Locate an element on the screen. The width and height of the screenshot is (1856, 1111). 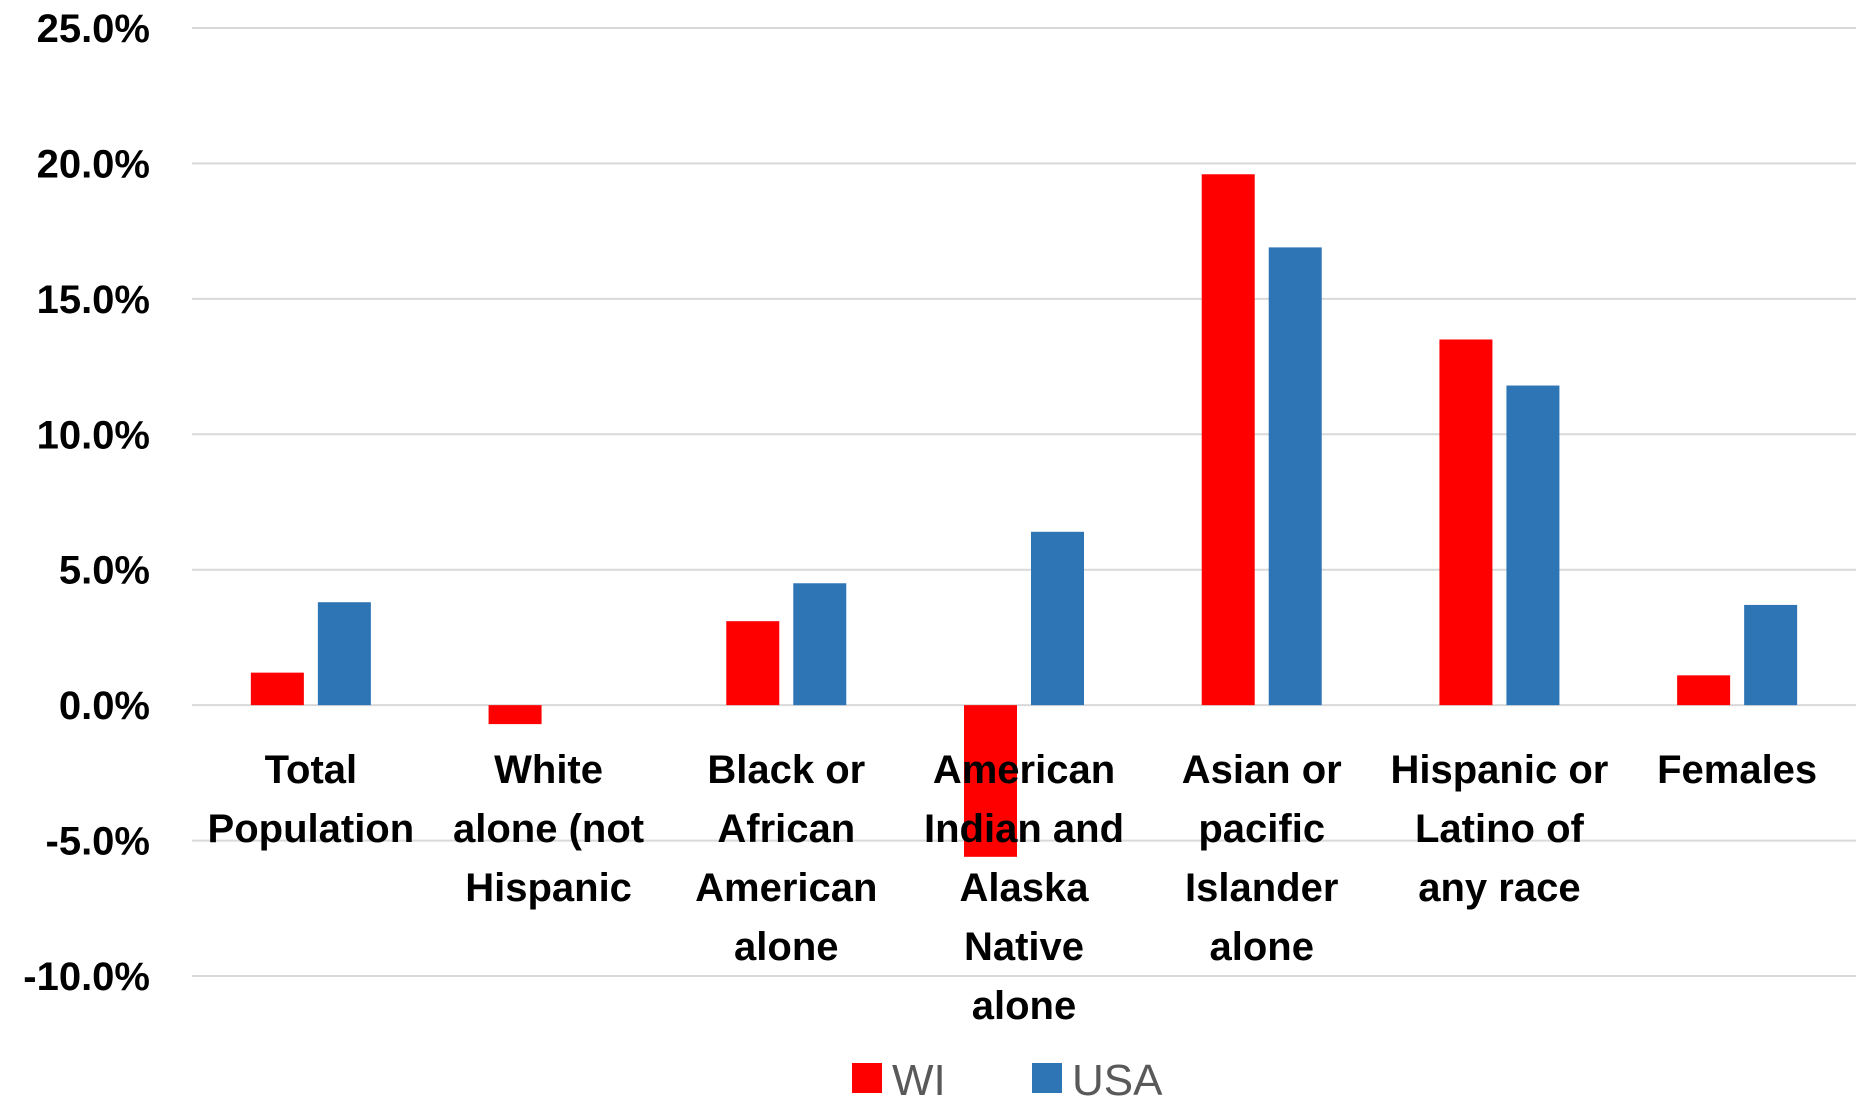
x-category-label: Asian or pacific Islander alone is located at coordinates (1262, 858).